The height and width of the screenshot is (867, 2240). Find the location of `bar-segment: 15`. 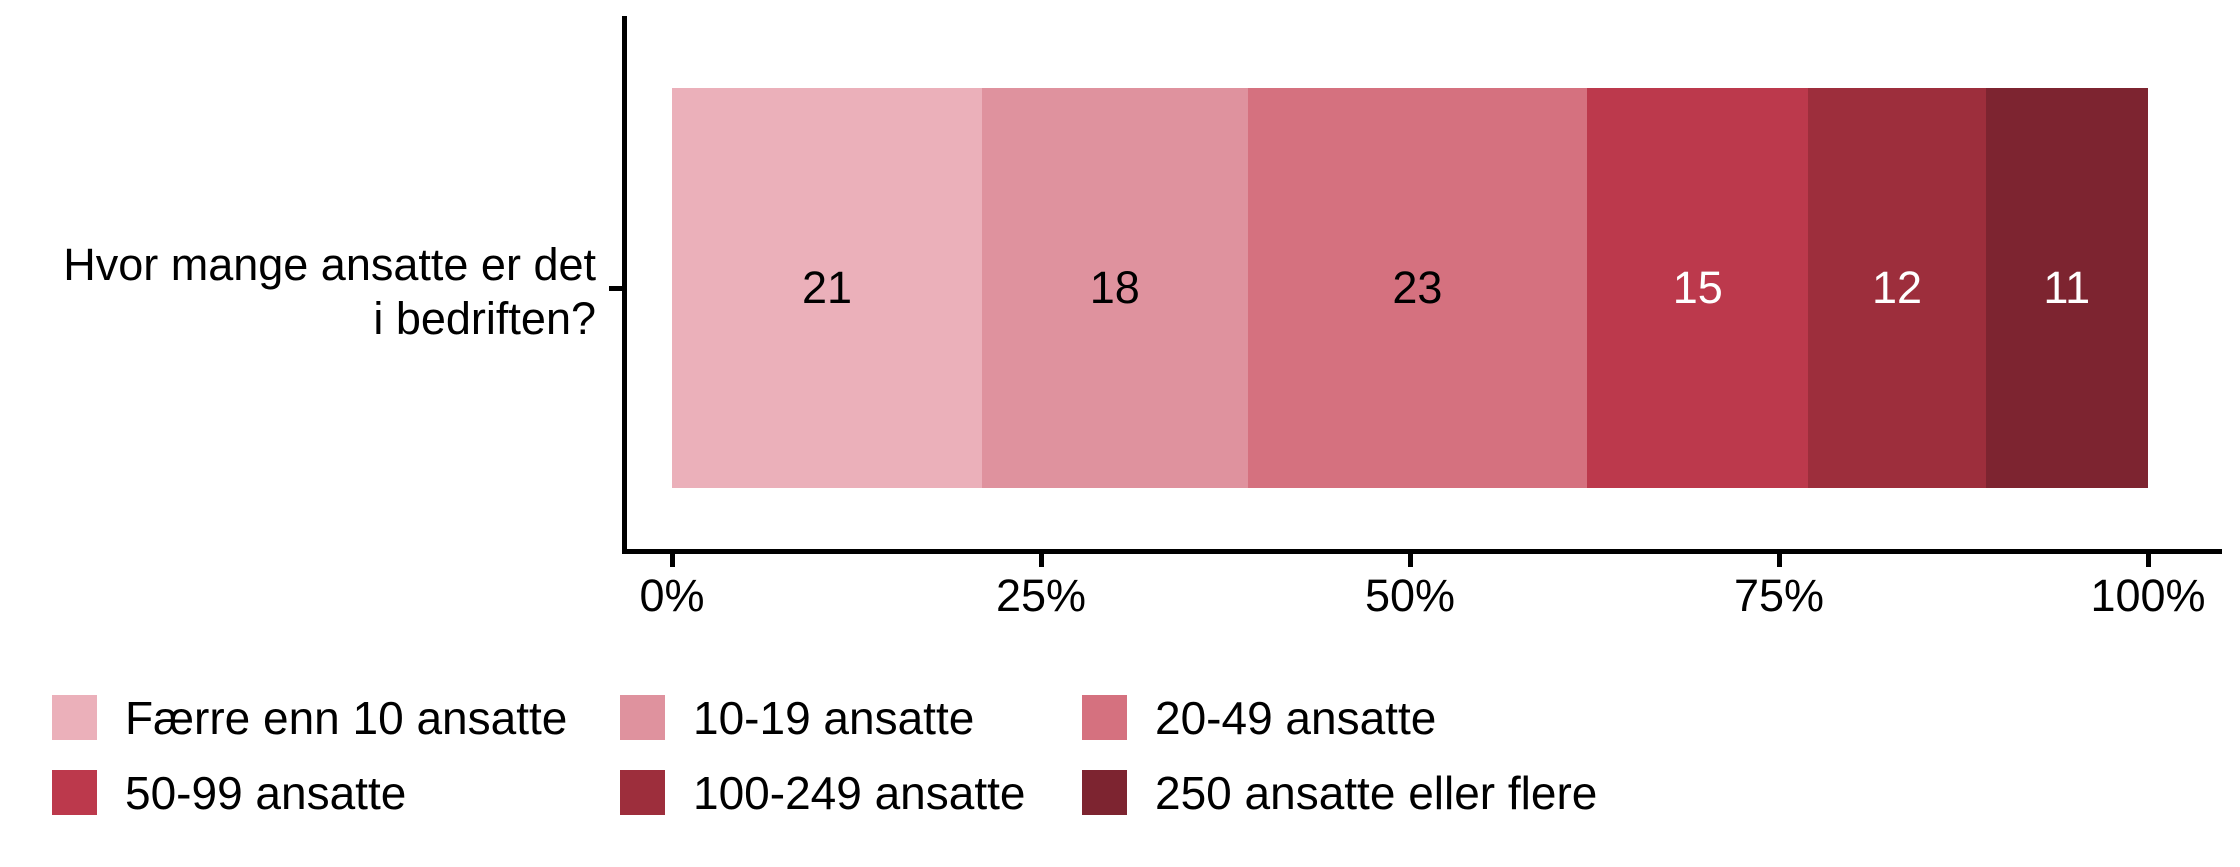

bar-segment: 15 is located at coordinates (1698, 288).